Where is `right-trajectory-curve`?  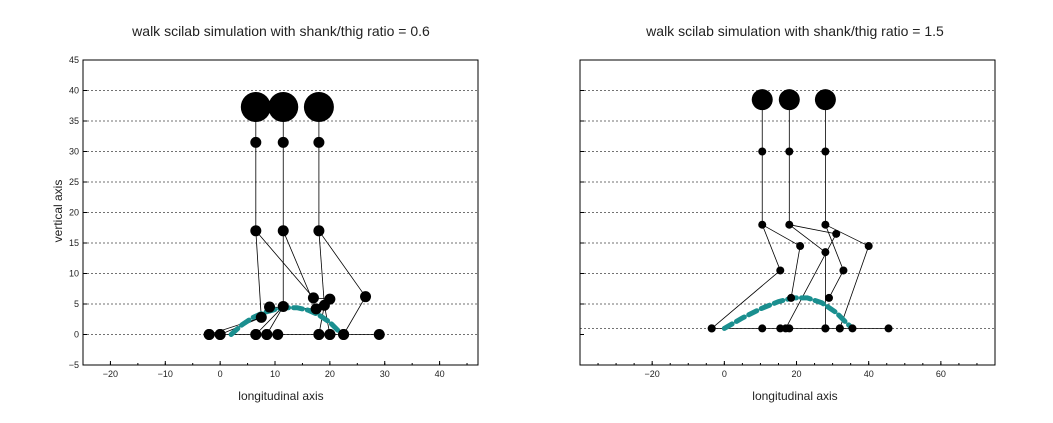 right-trajectory-curve is located at coordinates (788, 313).